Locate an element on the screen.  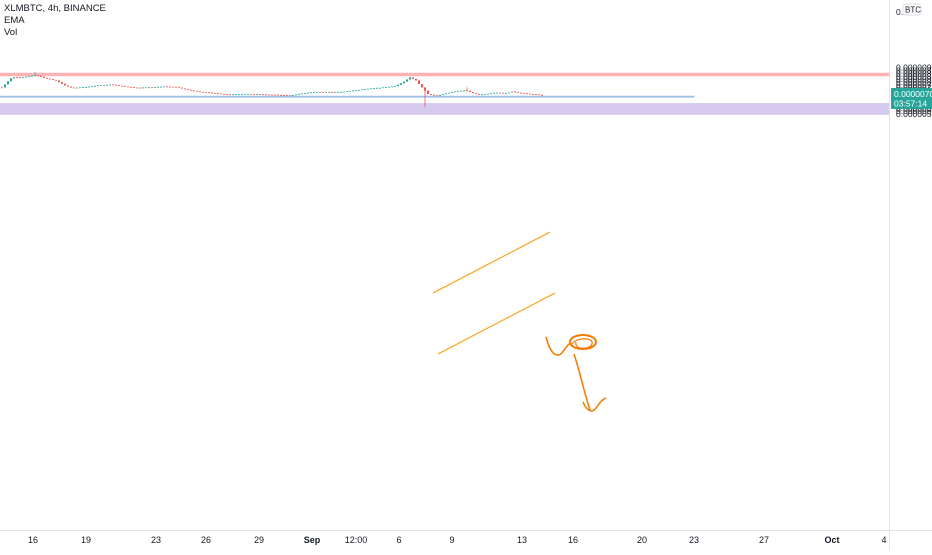
zone-resistance is located at coordinates (444, 74).